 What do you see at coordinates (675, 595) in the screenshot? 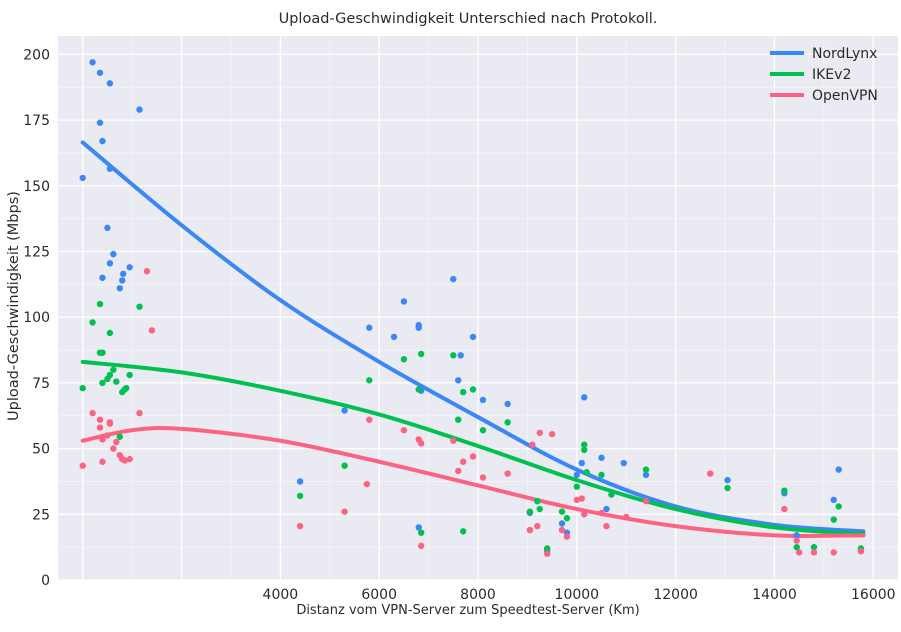
I see `x-tick-label: 12000` at bounding box center [675, 595].